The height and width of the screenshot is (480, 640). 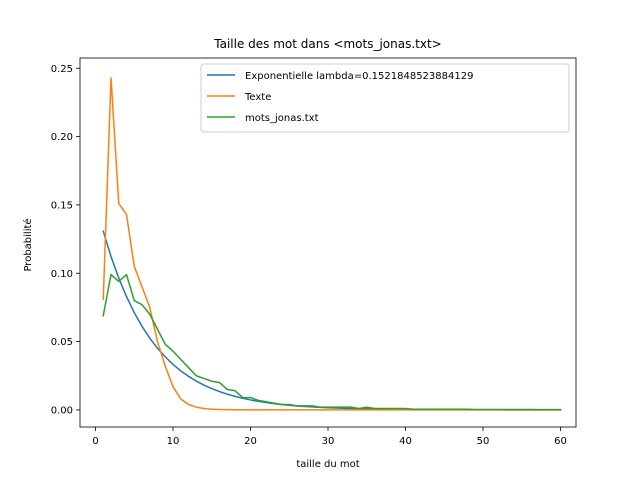 I want to click on y-tick-label: 0.10, so click(x=62, y=274).